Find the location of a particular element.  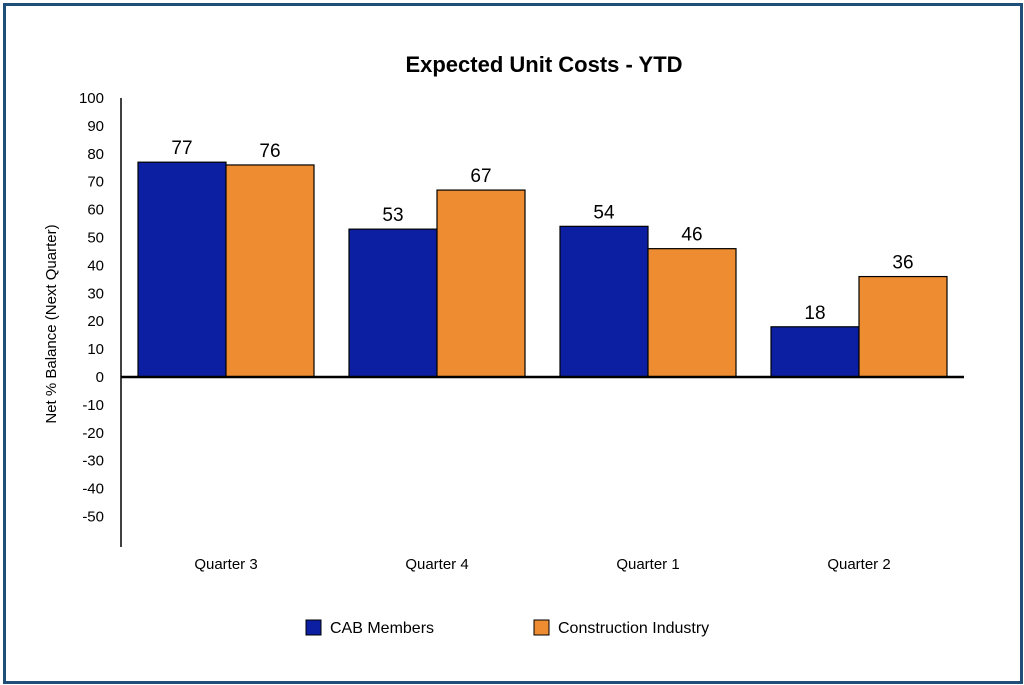

data-label: 53 is located at coordinates (392, 215).